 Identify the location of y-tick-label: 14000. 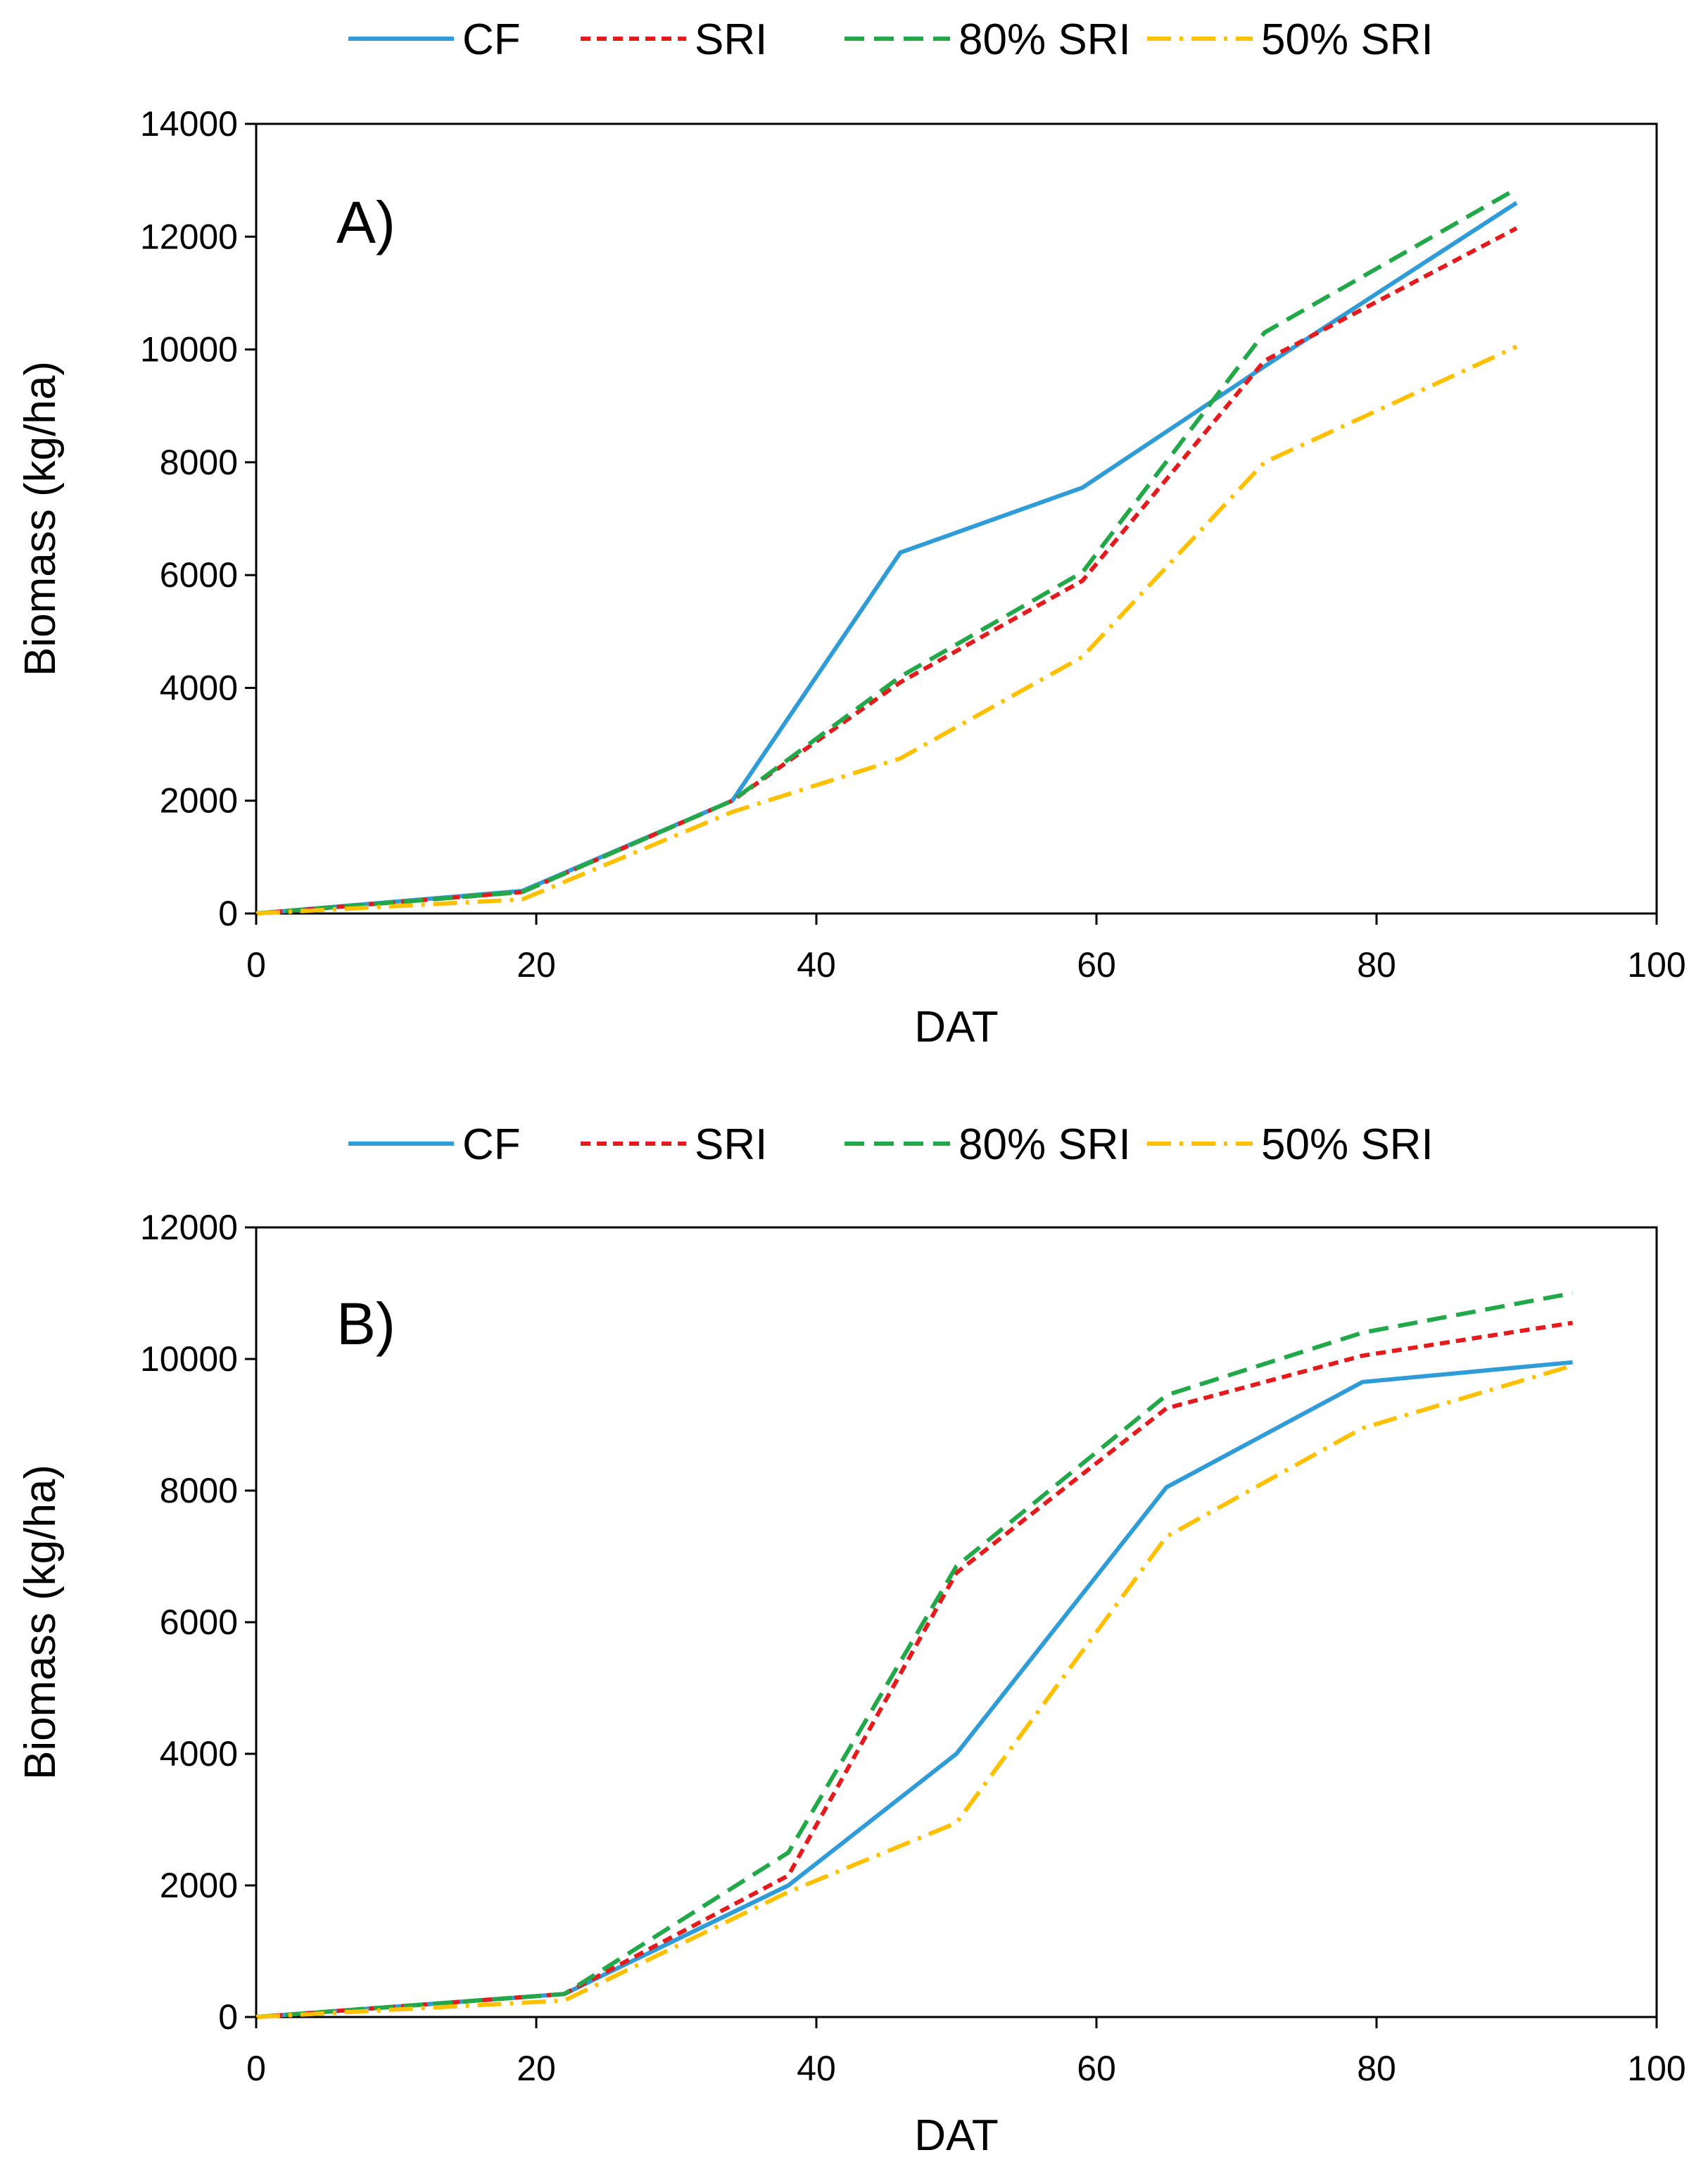
(189, 124).